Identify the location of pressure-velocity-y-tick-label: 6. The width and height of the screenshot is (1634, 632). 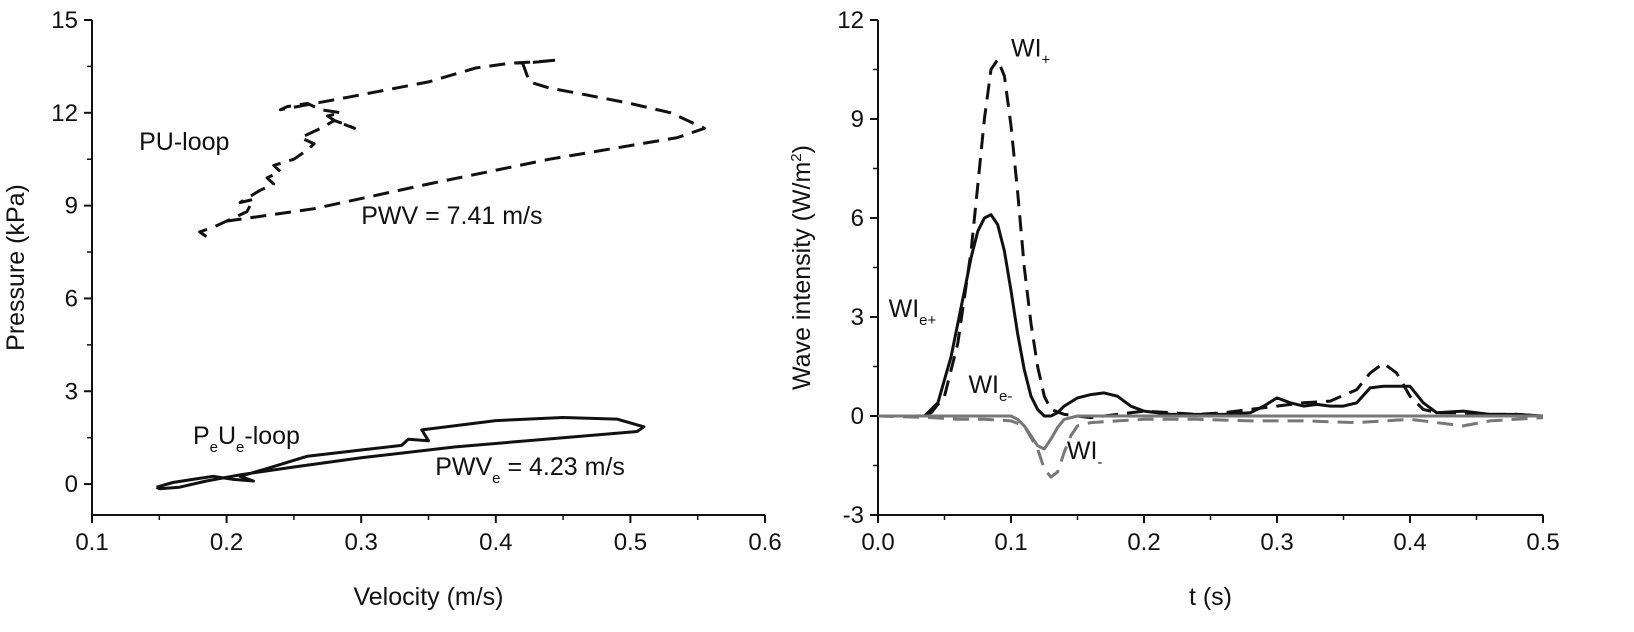
(71, 298).